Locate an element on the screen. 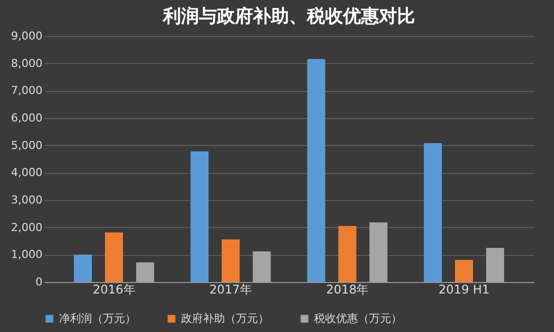  y-tick-label: 0 is located at coordinates (39, 282).